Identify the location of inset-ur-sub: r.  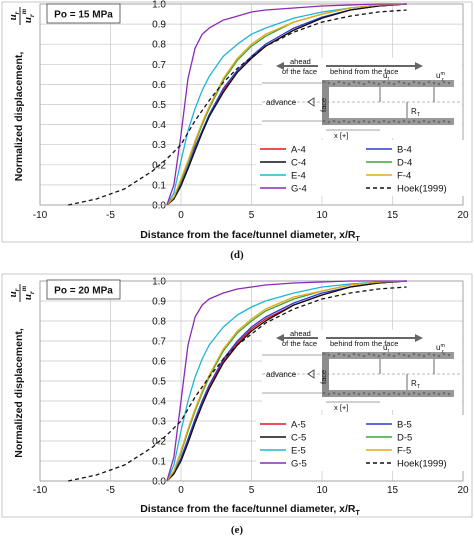
(388, 79).